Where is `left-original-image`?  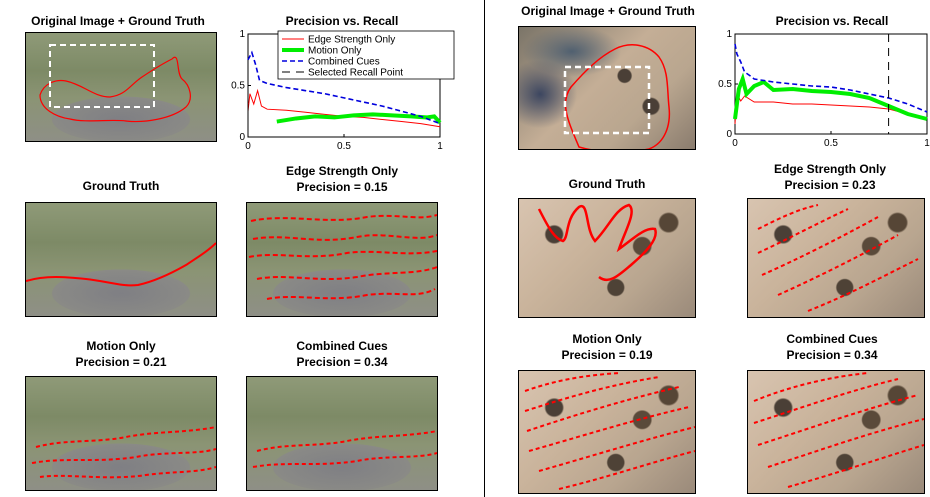
left-original-image is located at coordinates (121, 87).